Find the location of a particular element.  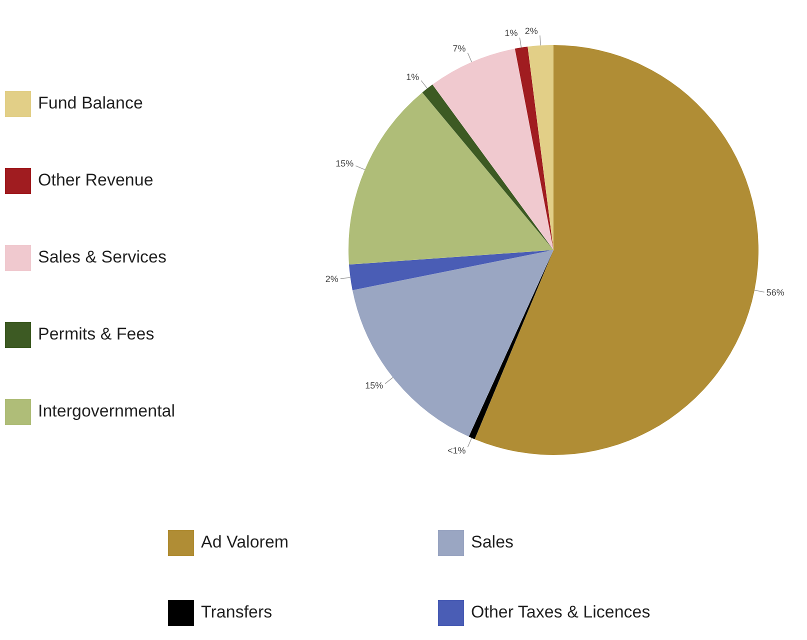

legend-label: Intergovernmental is located at coordinates (107, 411).